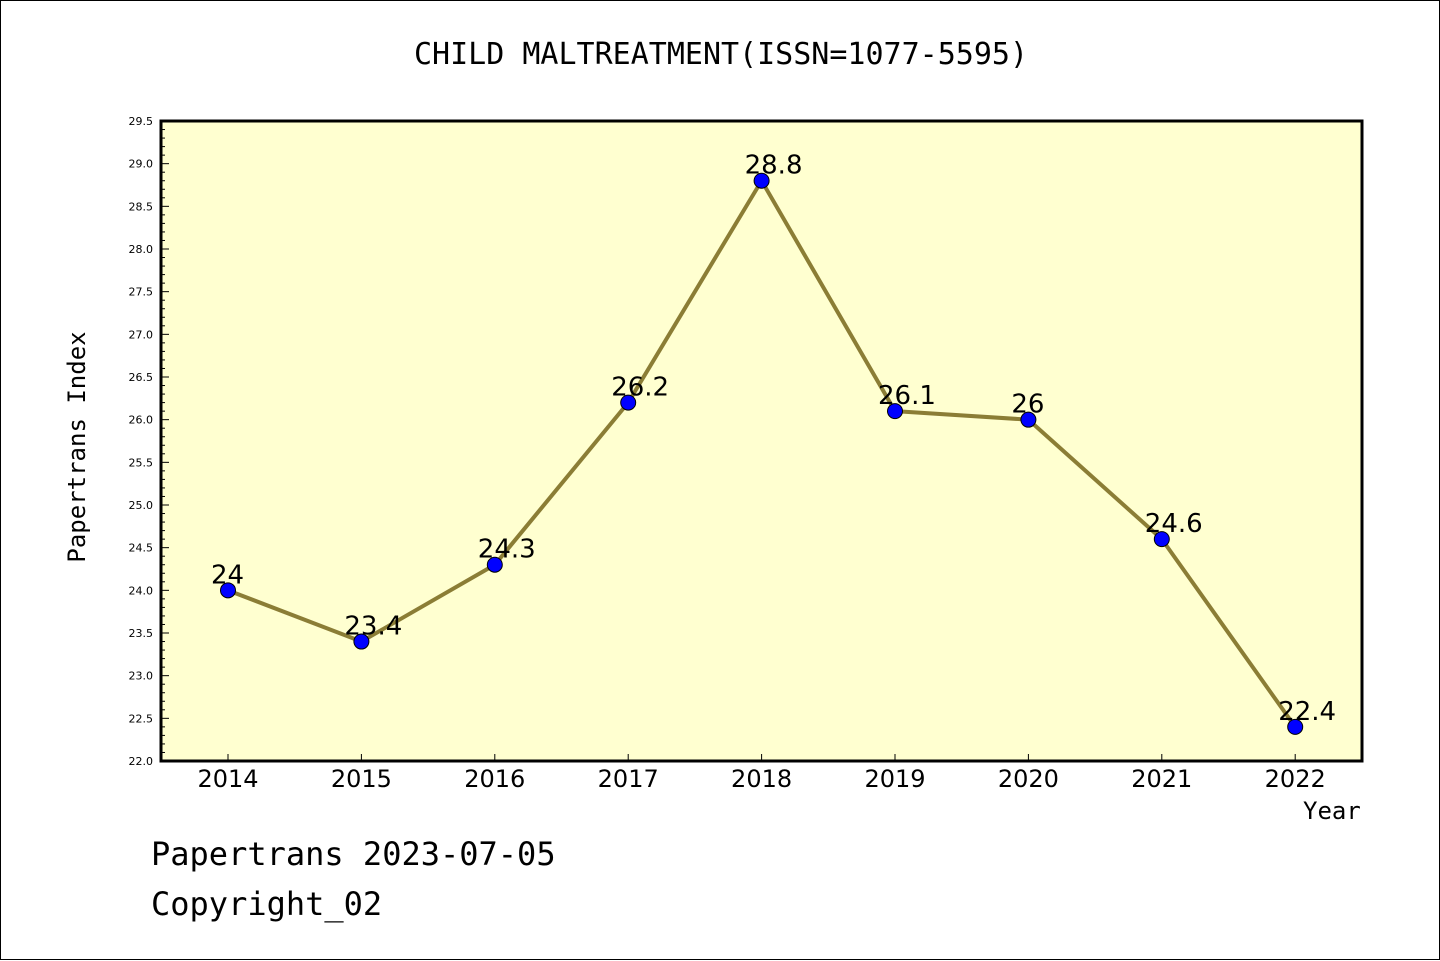  I want to click on y-tick-label: 29.0, so click(141, 164).